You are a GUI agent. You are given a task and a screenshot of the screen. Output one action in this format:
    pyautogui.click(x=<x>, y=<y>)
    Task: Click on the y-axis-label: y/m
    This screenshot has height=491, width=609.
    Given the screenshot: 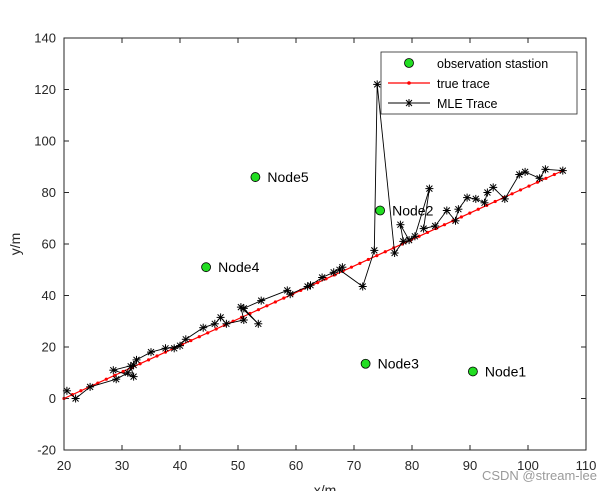 What is the action you would take?
    pyautogui.click(x=15, y=244)
    